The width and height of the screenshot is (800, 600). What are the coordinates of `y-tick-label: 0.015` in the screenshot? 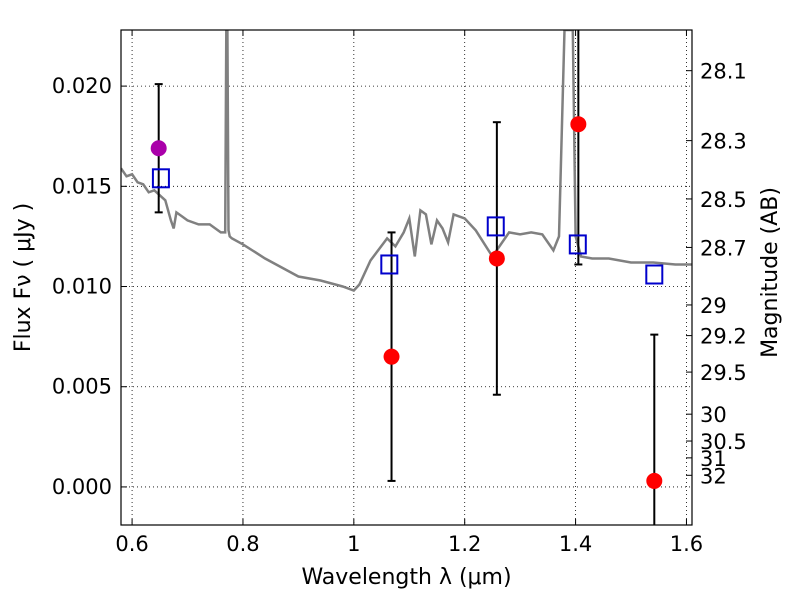 It's located at (82, 186).